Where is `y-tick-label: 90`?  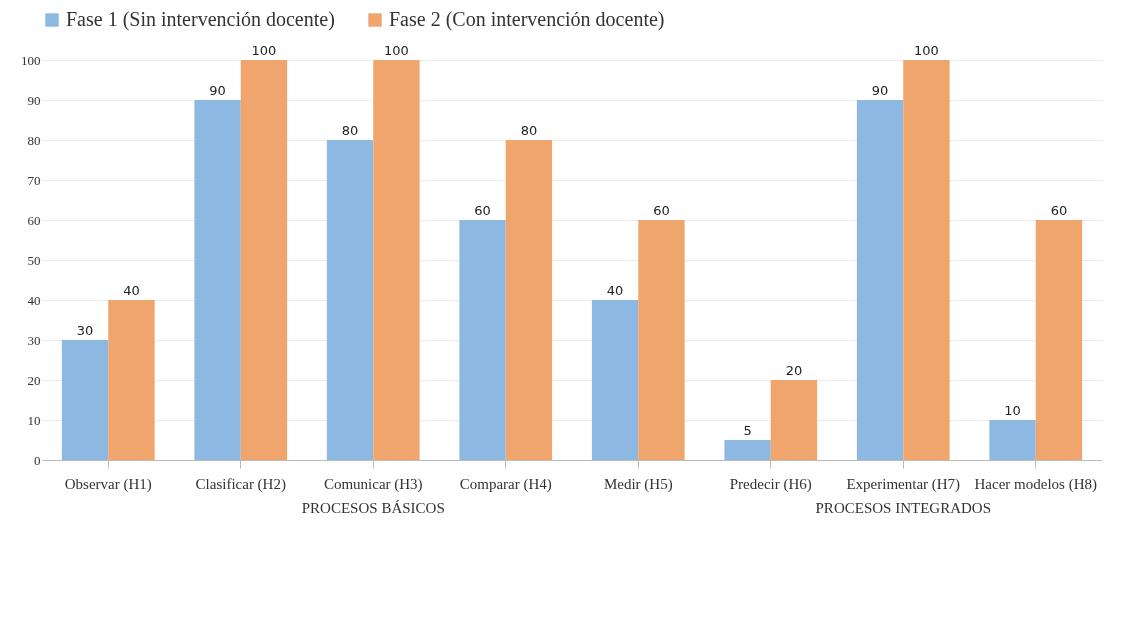 y-tick-label: 90 is located at coordinates (34, 100).